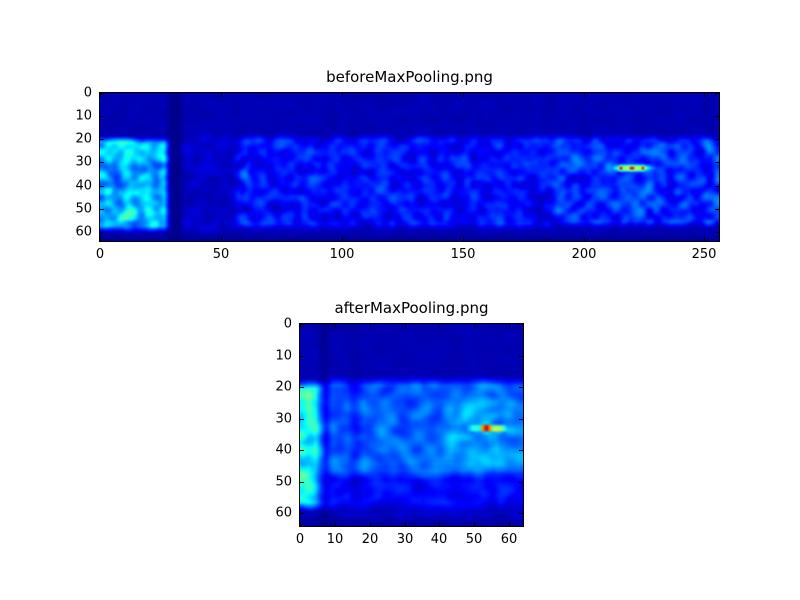 This screenshot has height=600, width=800. Describe the element at coordinates (411, 308) in the screenshot. I see `after-maxpooling-title: afterMaxPooling.png` at that location.